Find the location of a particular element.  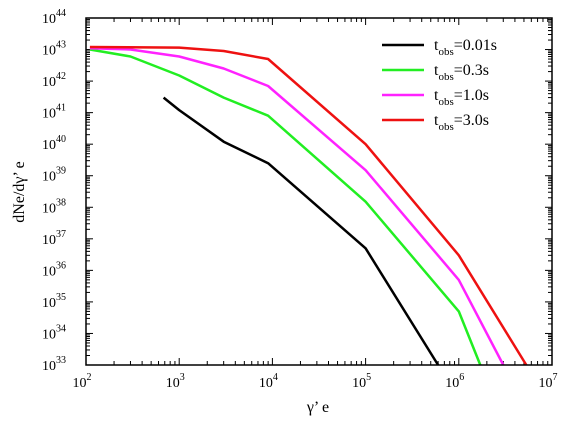

x-tick-label: 10⁷ is located at coordinates (548, 381).